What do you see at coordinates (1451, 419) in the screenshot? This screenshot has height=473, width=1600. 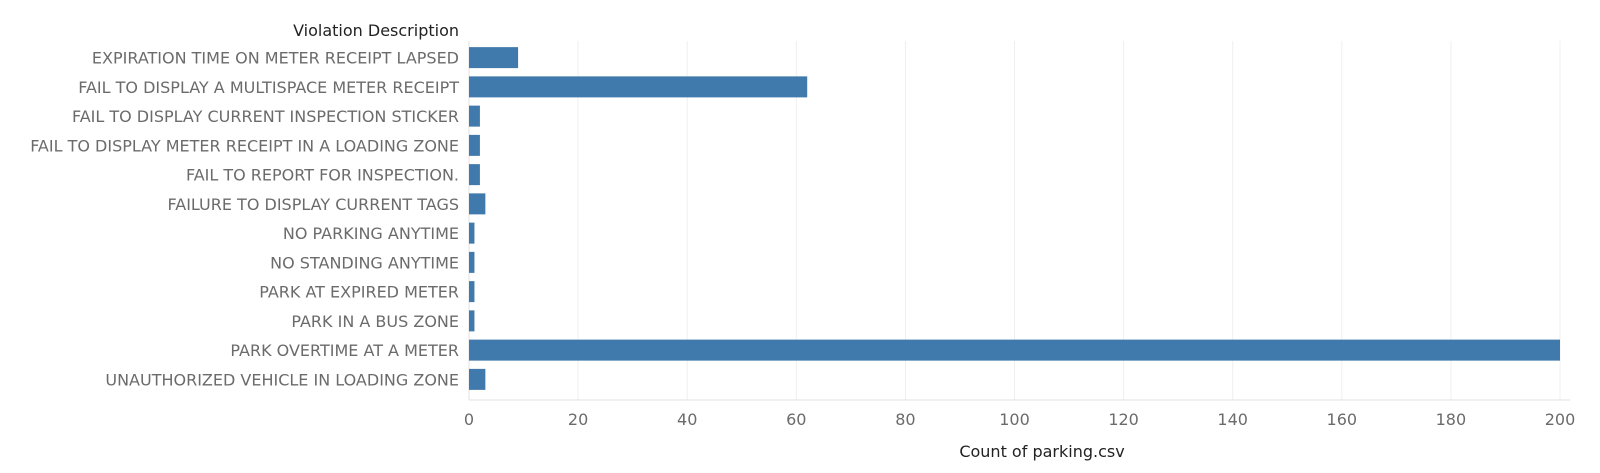 I see `x-tick-label: 180` at bounding box center [1451, 419].